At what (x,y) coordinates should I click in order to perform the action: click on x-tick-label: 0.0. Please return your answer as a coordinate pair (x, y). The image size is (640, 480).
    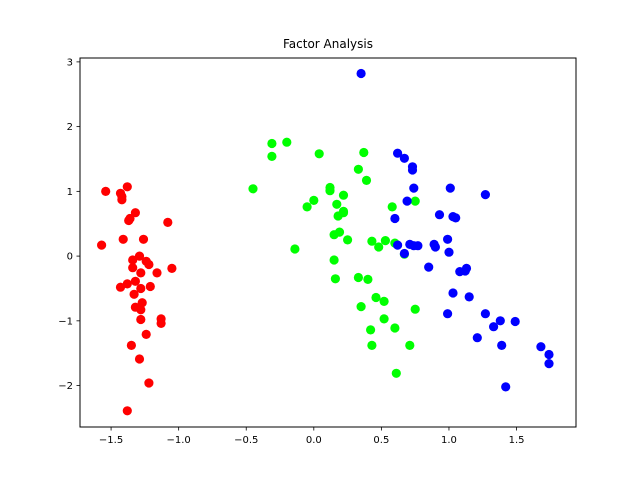
    Looking at the image, I should click on (314, 440).